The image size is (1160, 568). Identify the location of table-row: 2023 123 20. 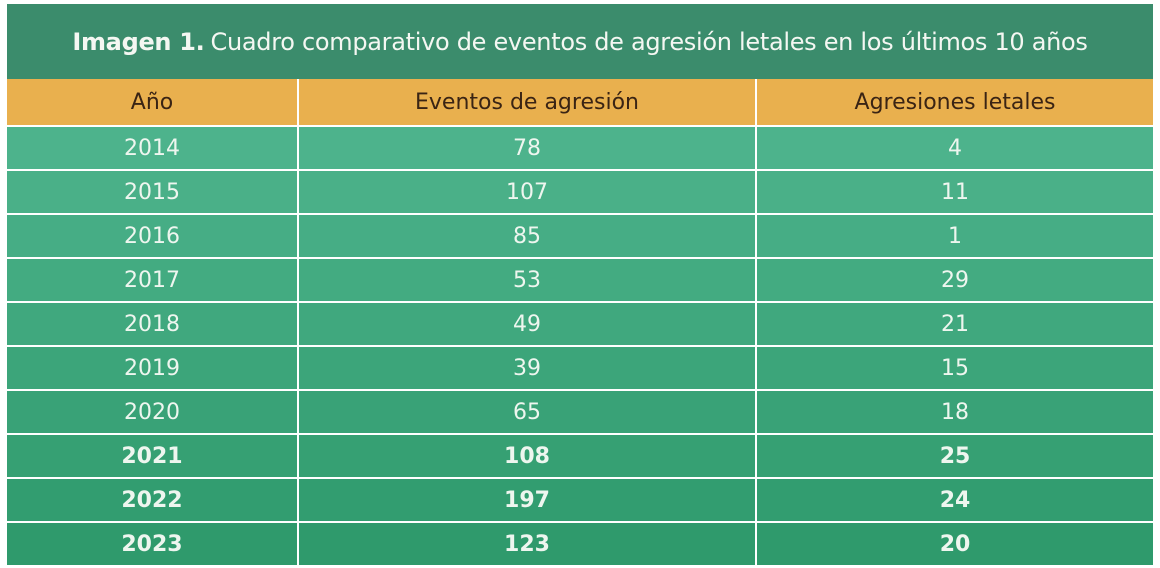
(580, 543).